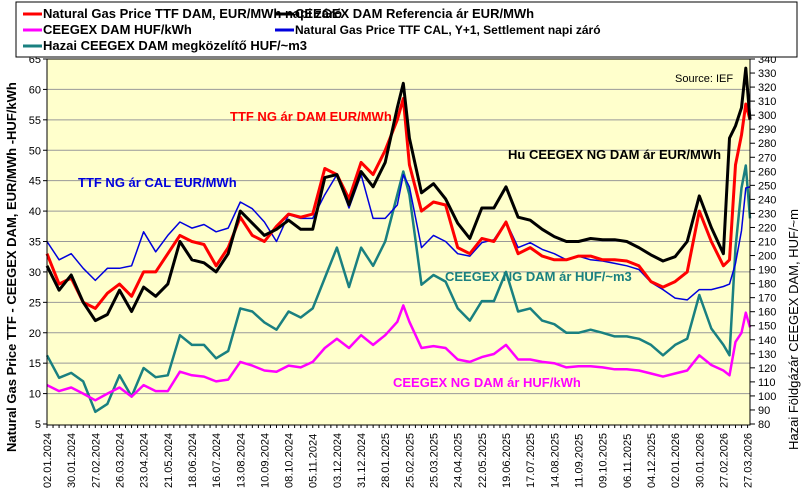 This screenshot has height=492, width=804. Describe the element at coordinates (767, 271) in the screenshot. I see `y-tick-label-right: 190` at that location.